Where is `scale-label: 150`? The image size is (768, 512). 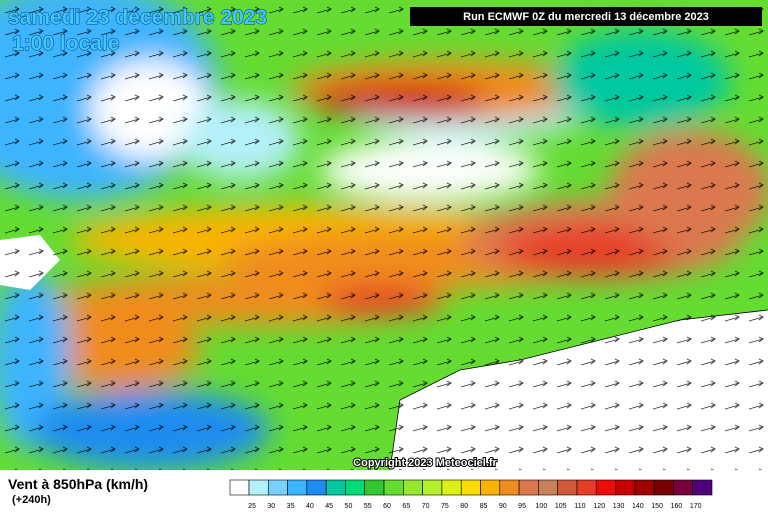
scale-label: 150 is located at coordinates (657, 506).